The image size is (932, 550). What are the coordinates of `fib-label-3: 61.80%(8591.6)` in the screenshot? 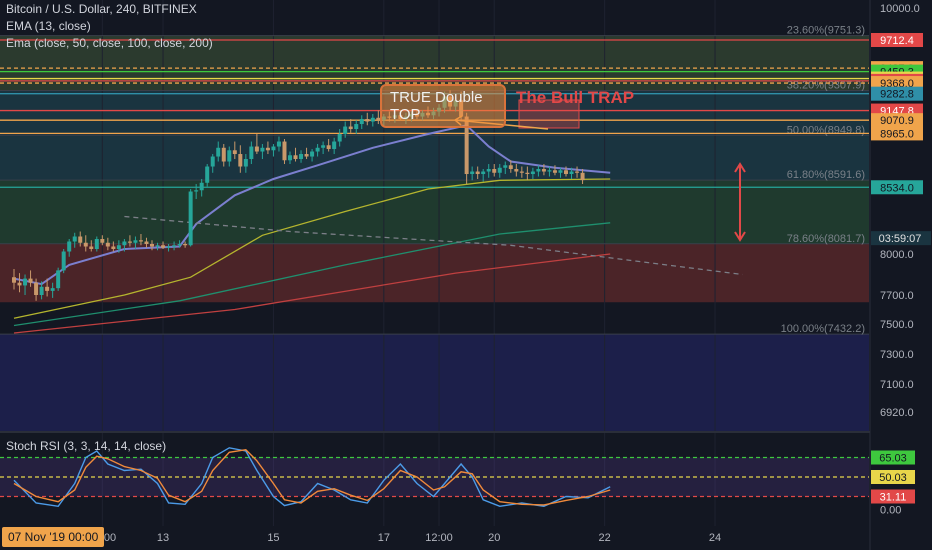 It's located at (826, 175).